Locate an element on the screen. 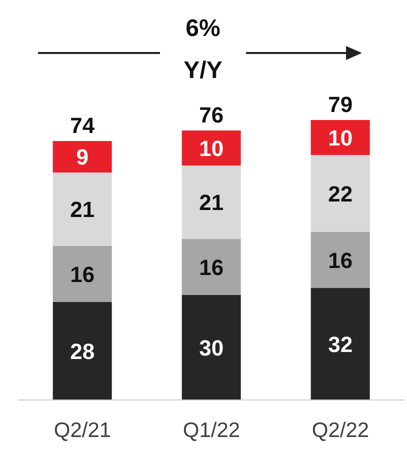 The width and height of the screenshot is (407, 452). total-label: 74 is located at coordinates (83, 125).